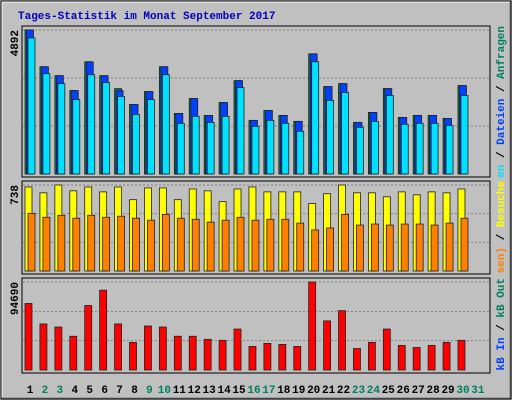  Describe the element at coordinates (164, 391) in the screenshot. I see `x-tick-label: 10` at that location.